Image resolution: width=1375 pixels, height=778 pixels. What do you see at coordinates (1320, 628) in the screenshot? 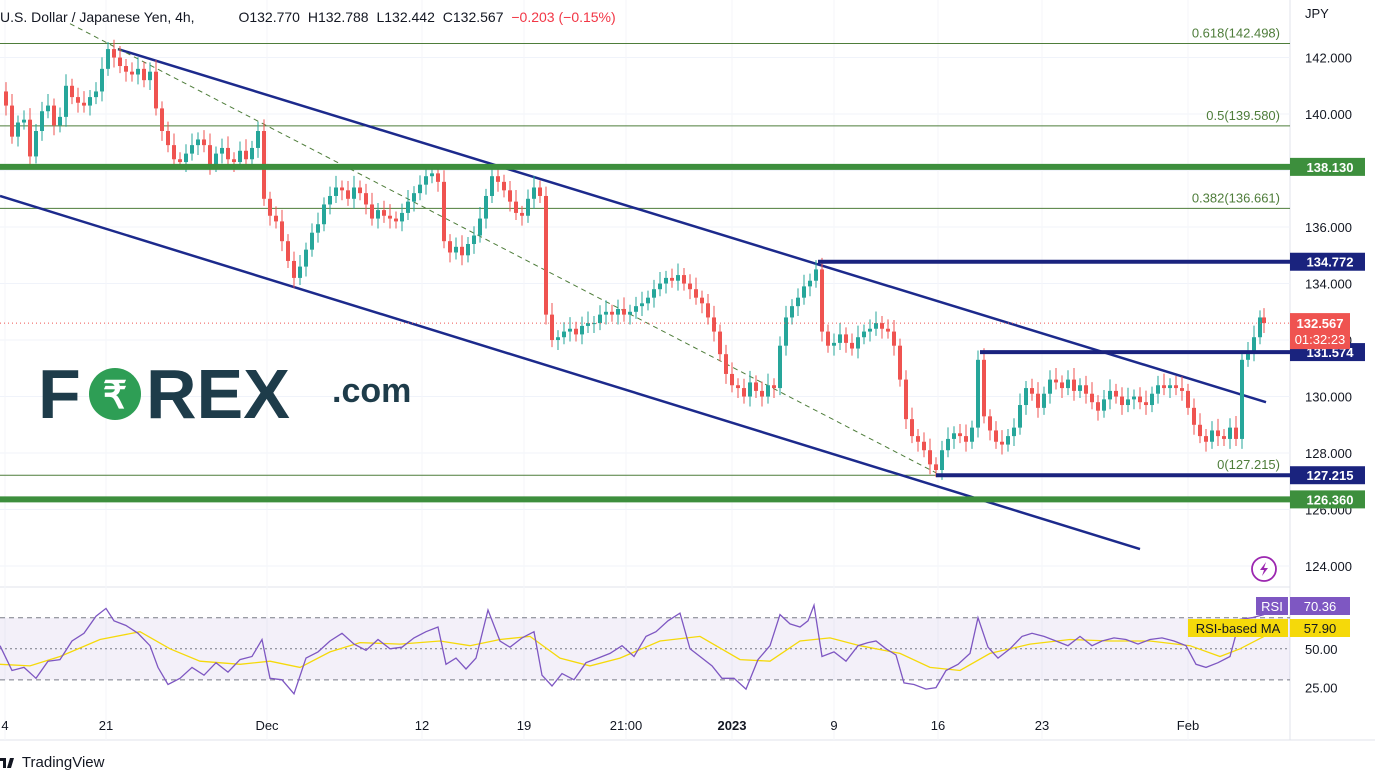
I see `rsi-ma-value-label: 57.90` at bounding box center [1320, 628].